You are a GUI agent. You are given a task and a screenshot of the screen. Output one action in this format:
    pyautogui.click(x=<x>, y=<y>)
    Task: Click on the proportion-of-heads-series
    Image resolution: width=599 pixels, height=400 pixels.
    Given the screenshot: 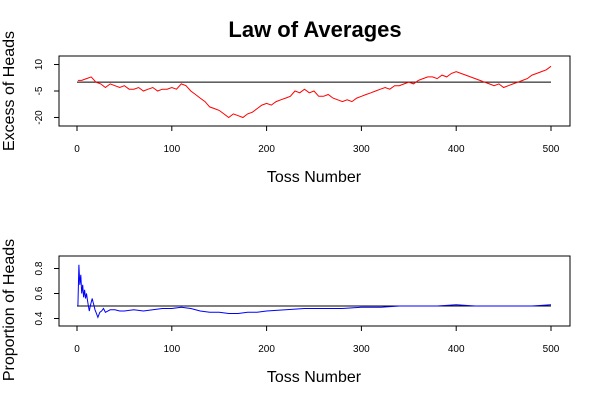 What is the action you would take?
    pyautogui.click(x=314, y=291)
    